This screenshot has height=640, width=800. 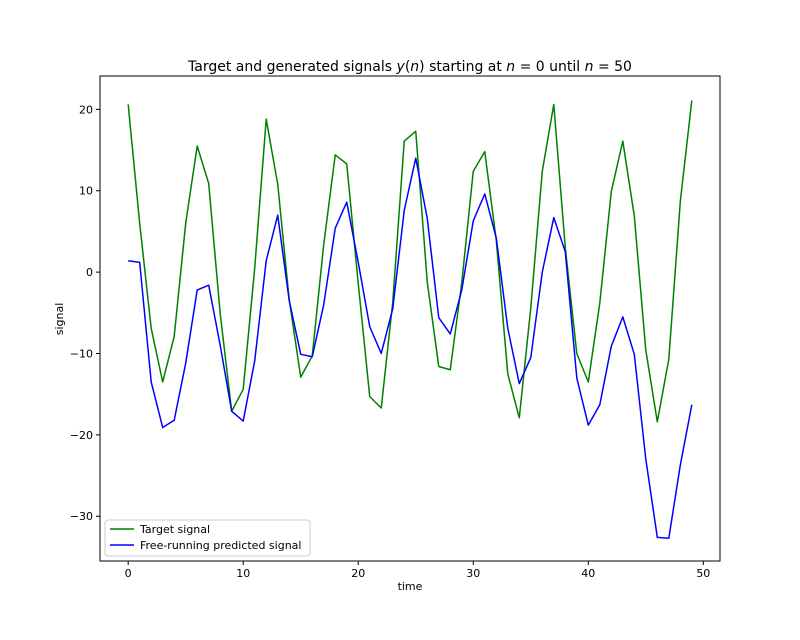 What do you see at coordinates (81, 353) in the screenshot?
I see `y-tick-label: −10` at bounding box center [81, 353].